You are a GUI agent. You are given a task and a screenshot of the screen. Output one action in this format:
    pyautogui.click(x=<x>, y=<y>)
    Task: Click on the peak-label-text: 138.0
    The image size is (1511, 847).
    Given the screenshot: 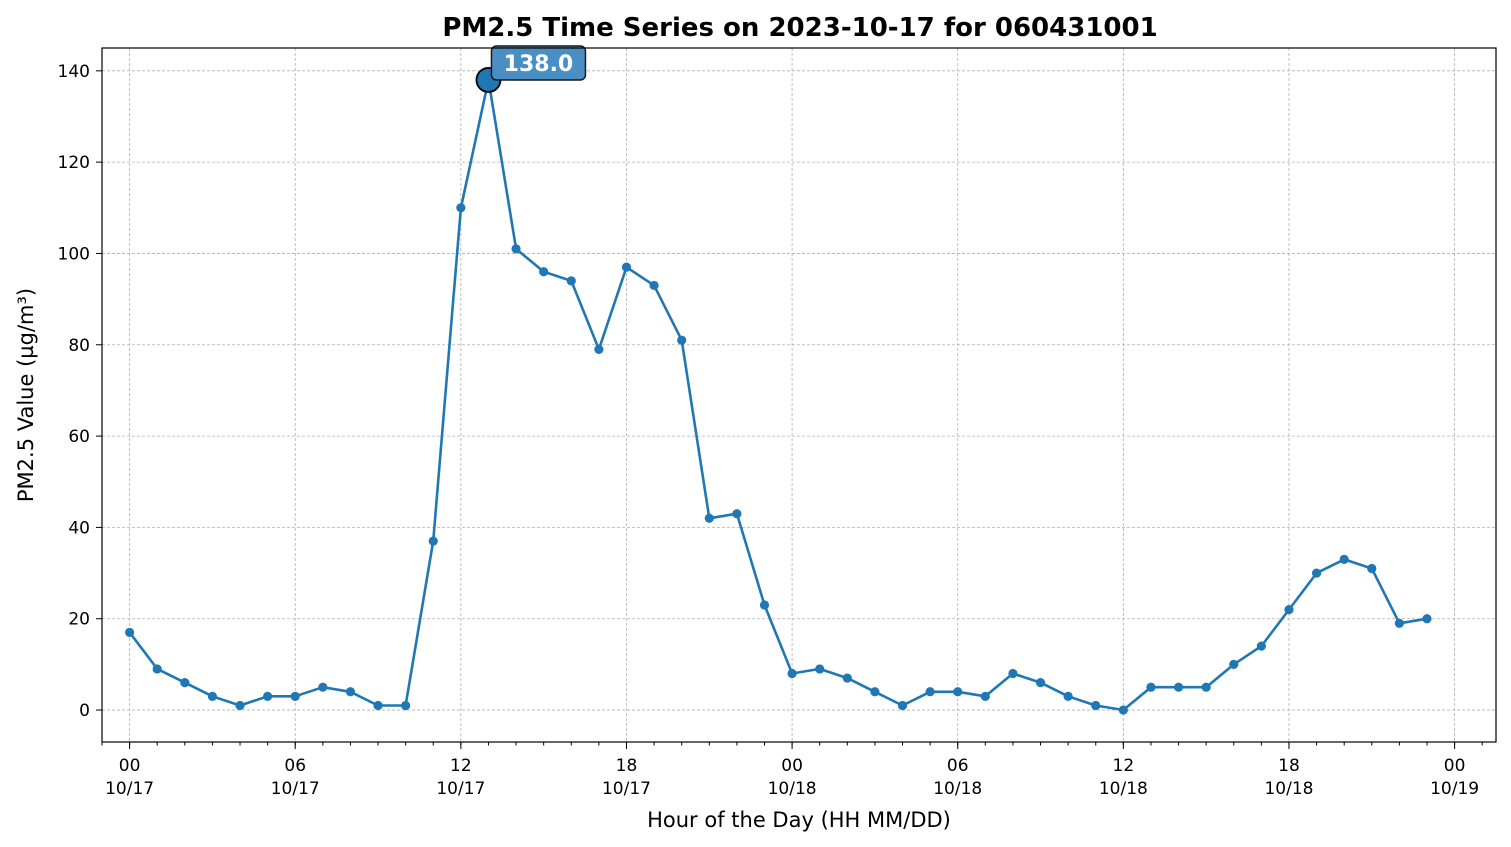 What is the action you would take?
    pyautogui.click(x=539, y=64)
    